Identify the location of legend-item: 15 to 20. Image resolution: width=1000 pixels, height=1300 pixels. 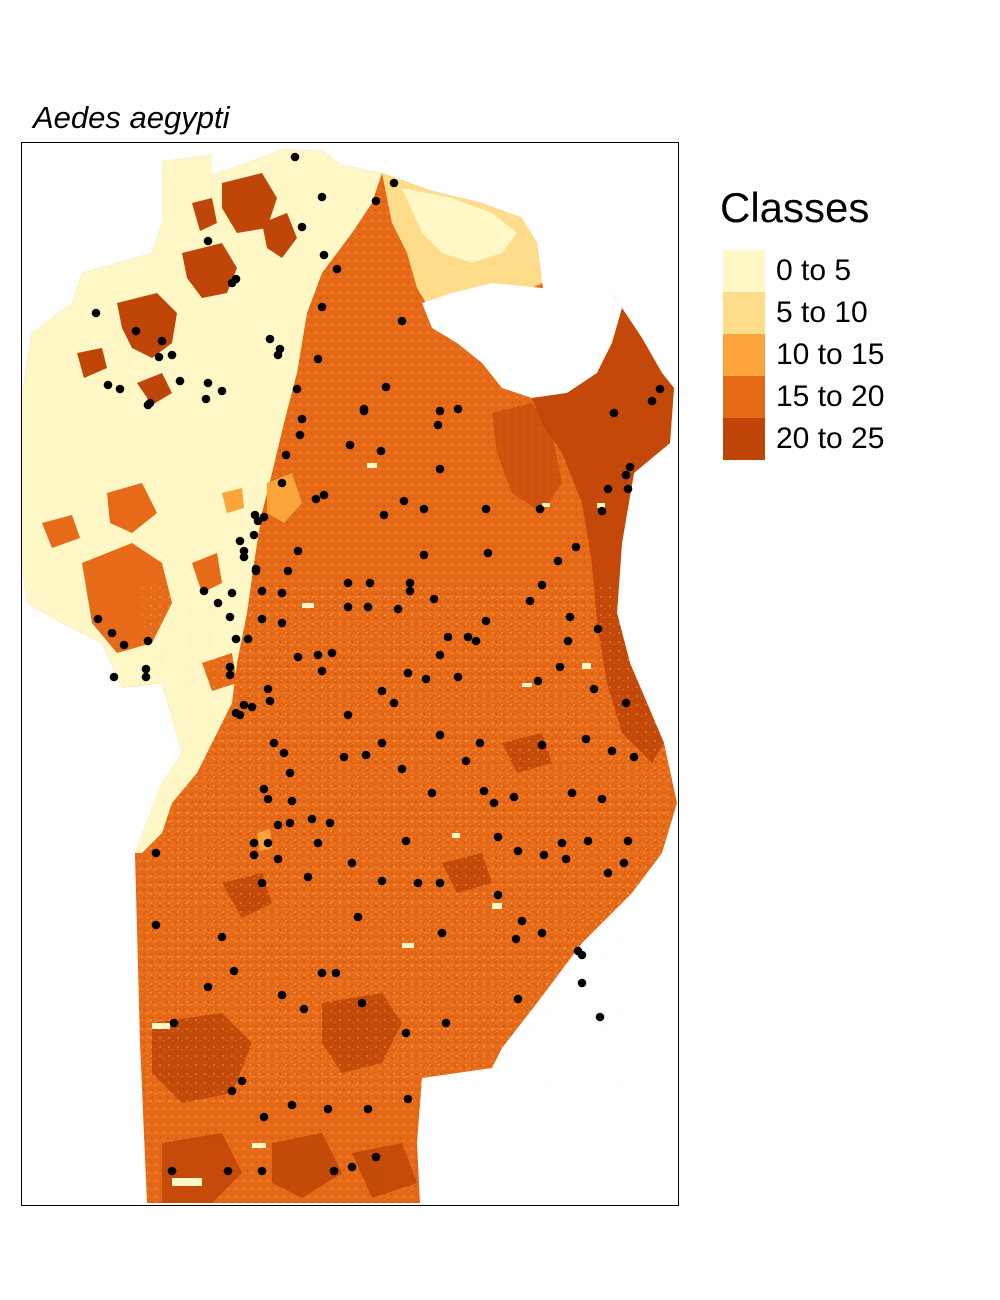
(802, 397).